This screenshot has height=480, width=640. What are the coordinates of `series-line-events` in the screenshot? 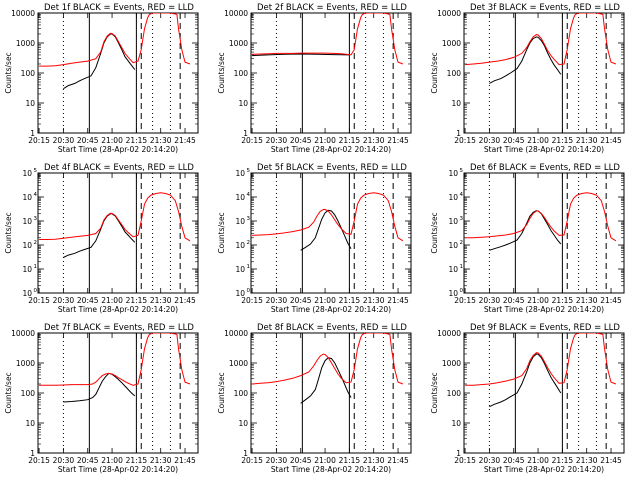 It's located at (99, 61).